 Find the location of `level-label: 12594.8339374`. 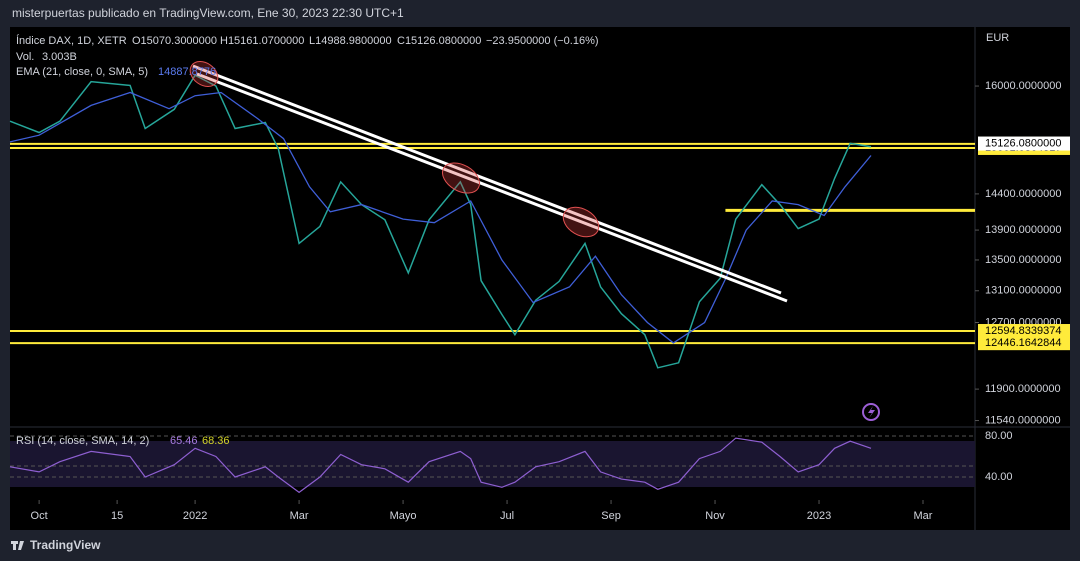

level-label: 12594.8339374 is located at coordinates (1023, 331).